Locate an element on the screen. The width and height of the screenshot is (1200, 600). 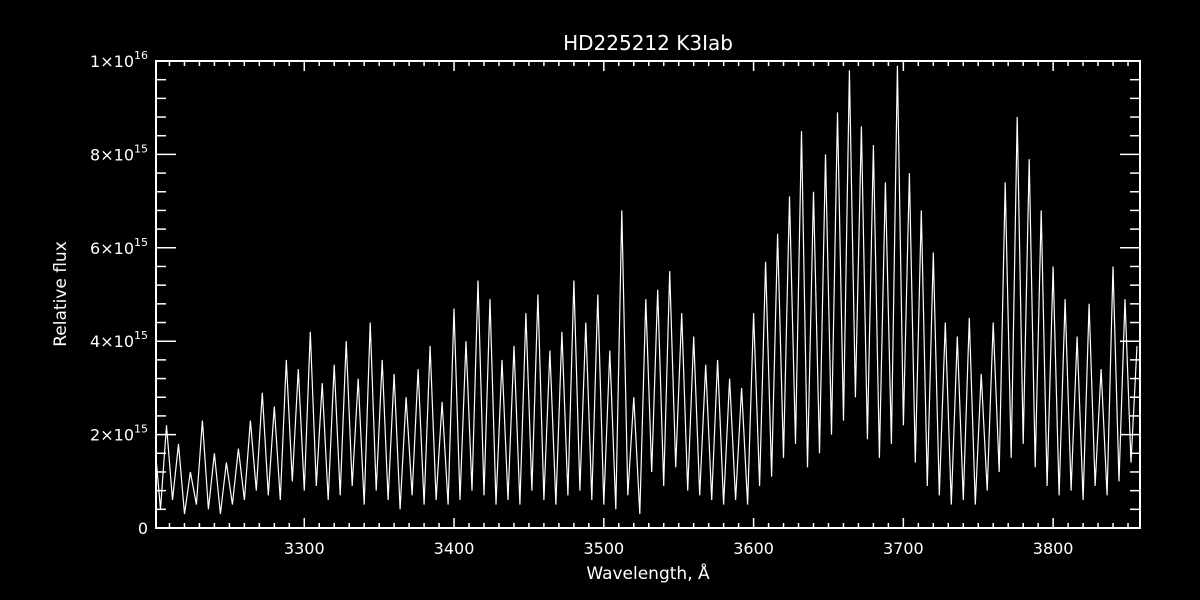
y-tick-label: 2×10¹⁵ is located at coordinates (119, 434).